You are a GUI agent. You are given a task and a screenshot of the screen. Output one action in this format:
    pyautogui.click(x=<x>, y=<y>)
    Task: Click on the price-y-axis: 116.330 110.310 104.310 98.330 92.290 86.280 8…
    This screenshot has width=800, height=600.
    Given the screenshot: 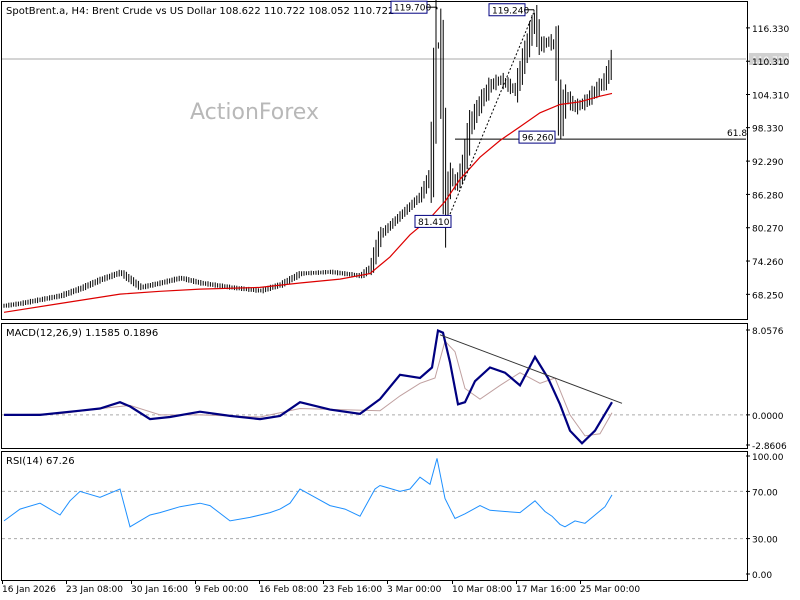 What is the action you would take?
    pyautogui.click(x=767, y=163)
    